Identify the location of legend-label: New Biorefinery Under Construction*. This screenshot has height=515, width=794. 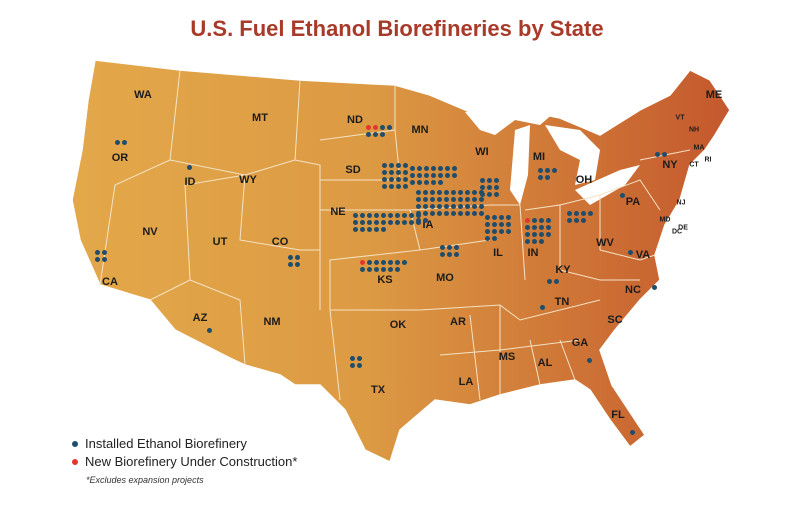
(191, 461).